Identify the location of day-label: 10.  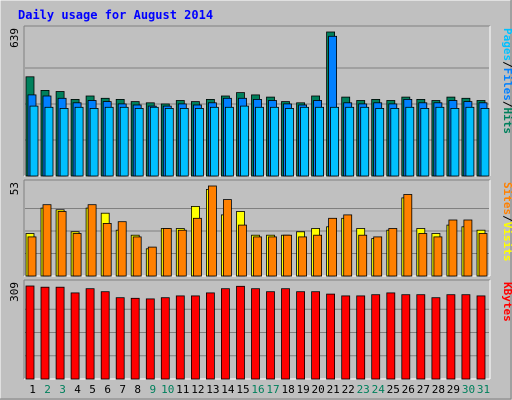
(167, 389).